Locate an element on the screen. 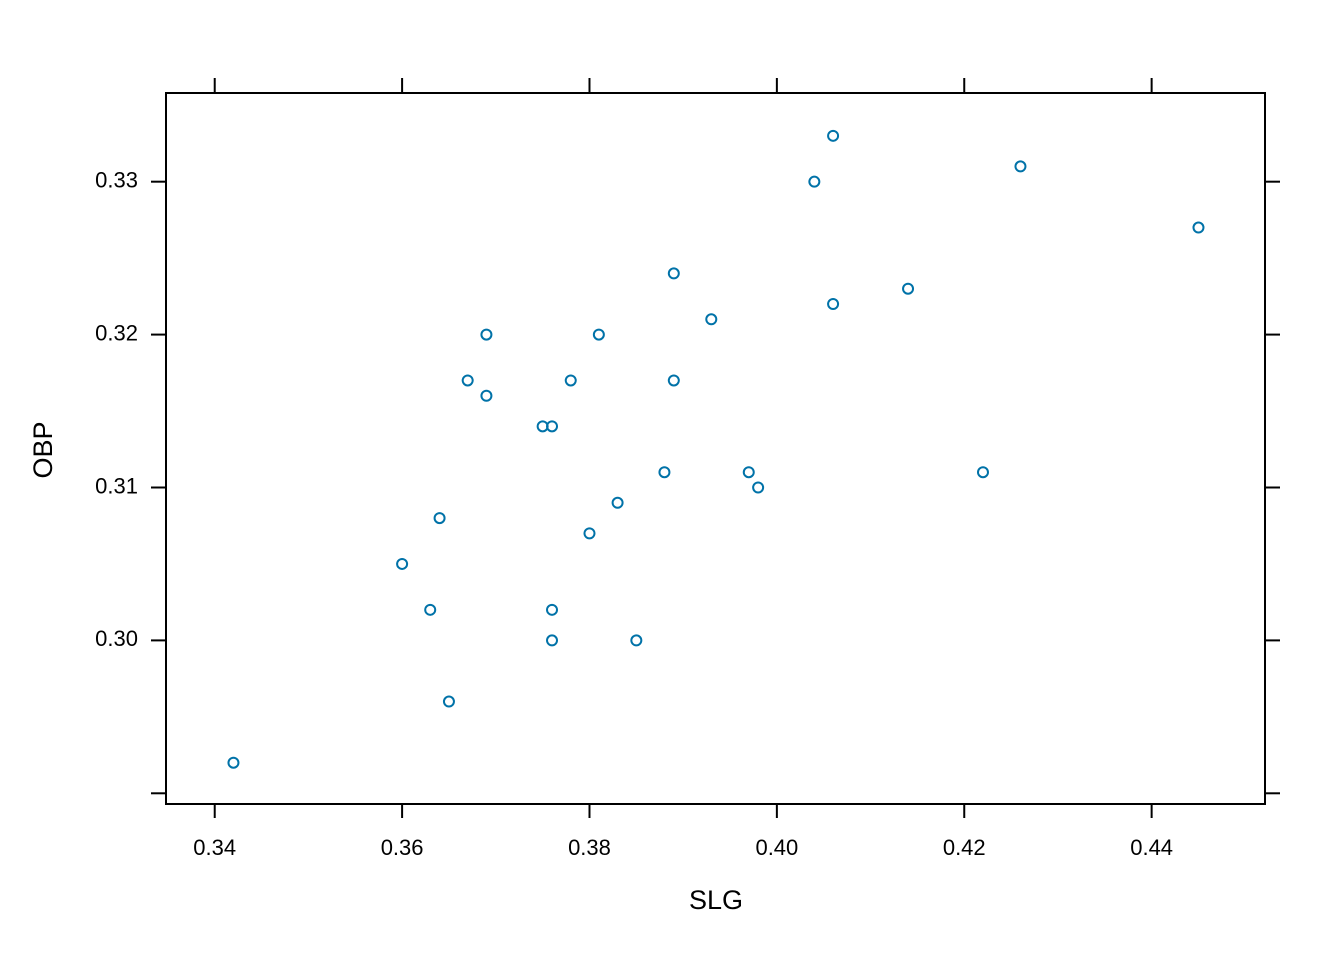 Image resolution: width=1344 pixels, height=960 pixels. y-tick-label: 0.31 is located at coordinates (116, 485).